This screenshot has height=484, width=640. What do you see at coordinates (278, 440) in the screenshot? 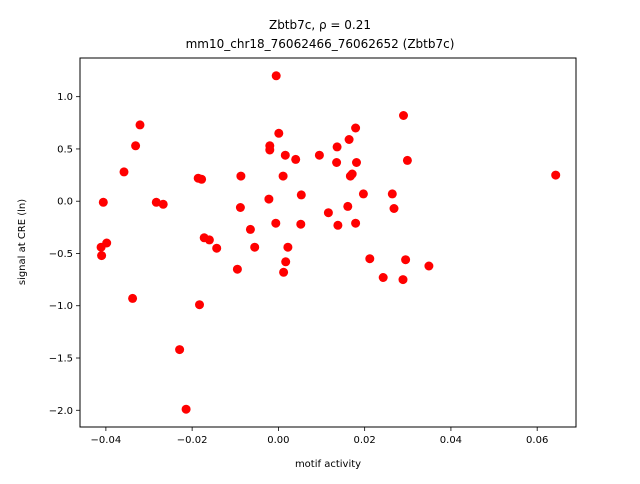
I see `x-tick-label: 0.00` at bounding box center [278, 440].